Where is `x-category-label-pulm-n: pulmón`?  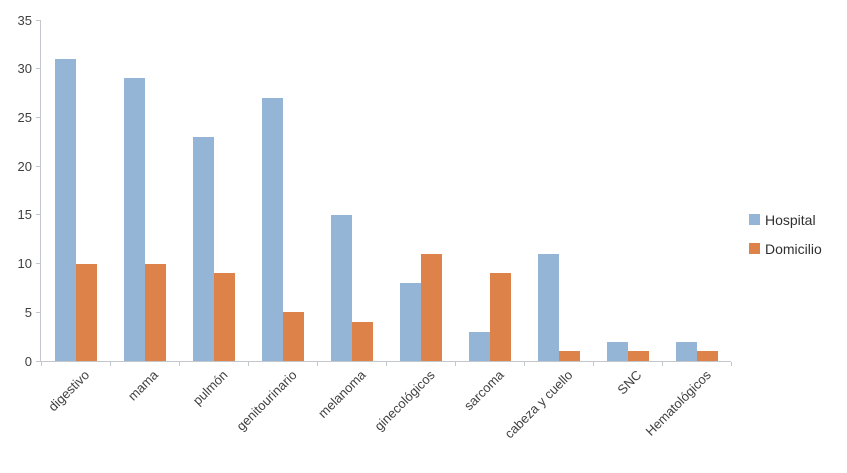
x-category-label-pulm-n: pulmón is located at coordinates (210, 388).